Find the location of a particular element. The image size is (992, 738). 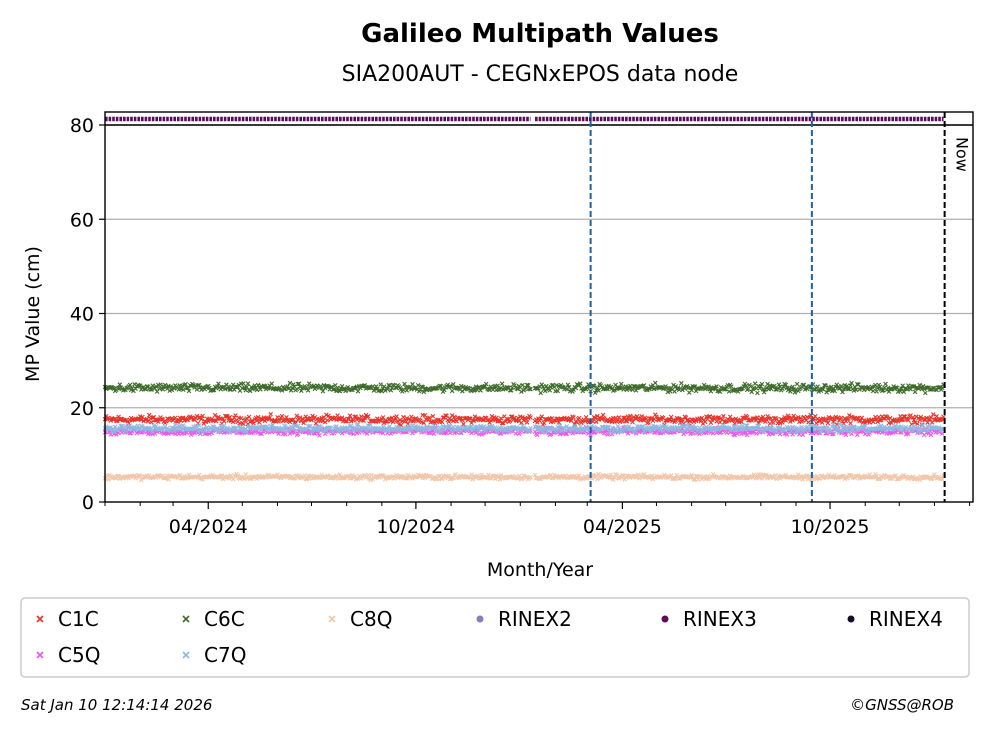

legend-box is located at coordinates (495, 637).